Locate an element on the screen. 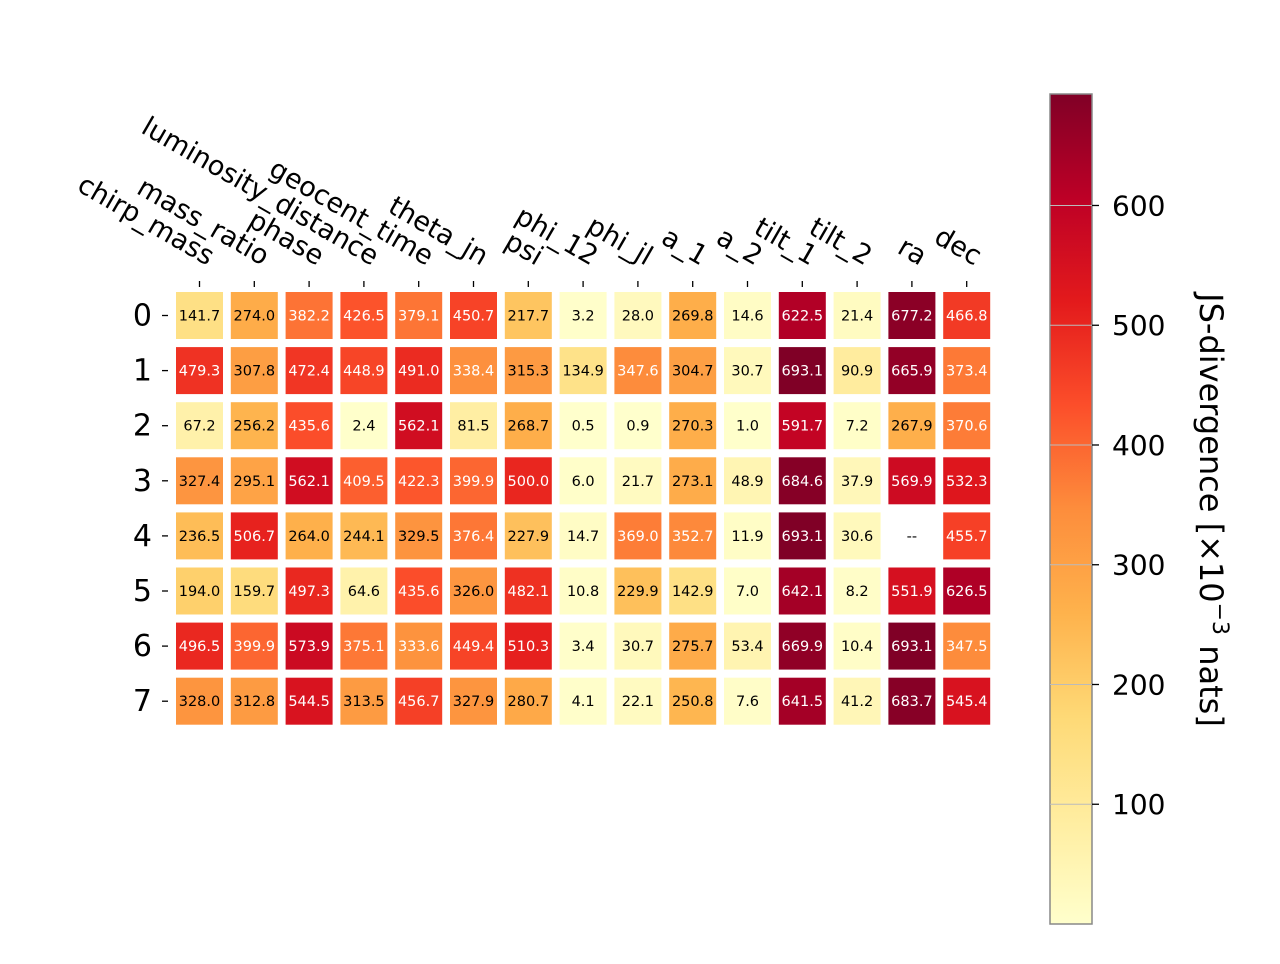  cell-value-label: 422.3 is located at coordinates (419, 482).